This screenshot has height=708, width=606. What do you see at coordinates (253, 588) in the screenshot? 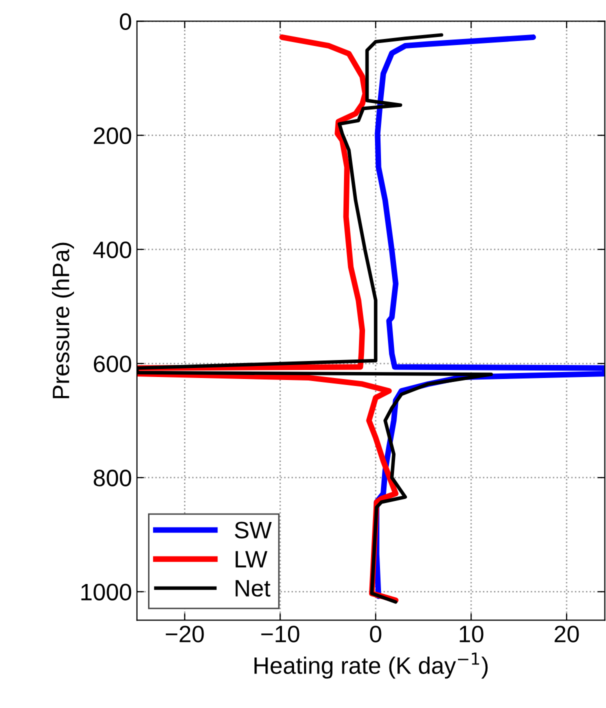
I see `legend-label: Net` at bounding box center [253, 588].